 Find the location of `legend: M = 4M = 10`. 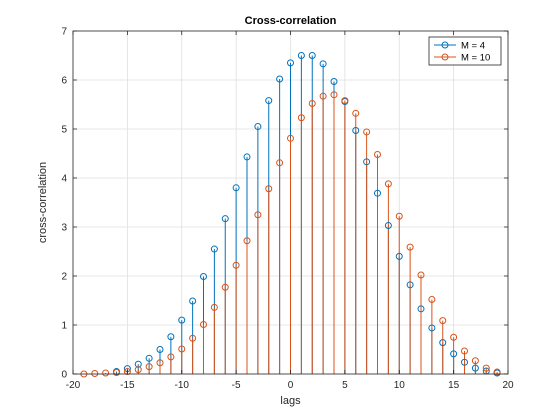

legend: M = 4M = 10 is located at coordinates (465, 51).